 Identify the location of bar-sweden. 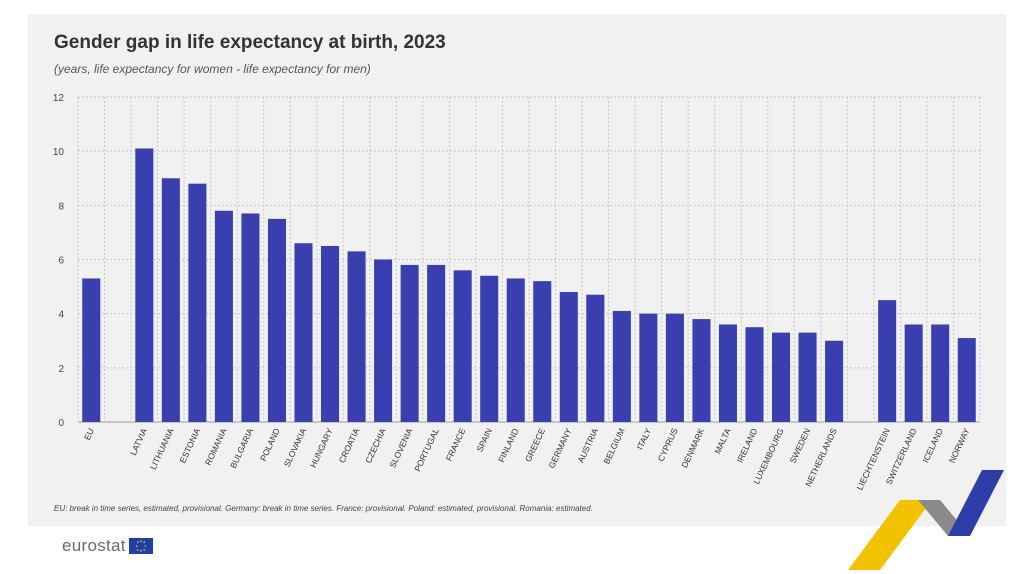
(807, 377).